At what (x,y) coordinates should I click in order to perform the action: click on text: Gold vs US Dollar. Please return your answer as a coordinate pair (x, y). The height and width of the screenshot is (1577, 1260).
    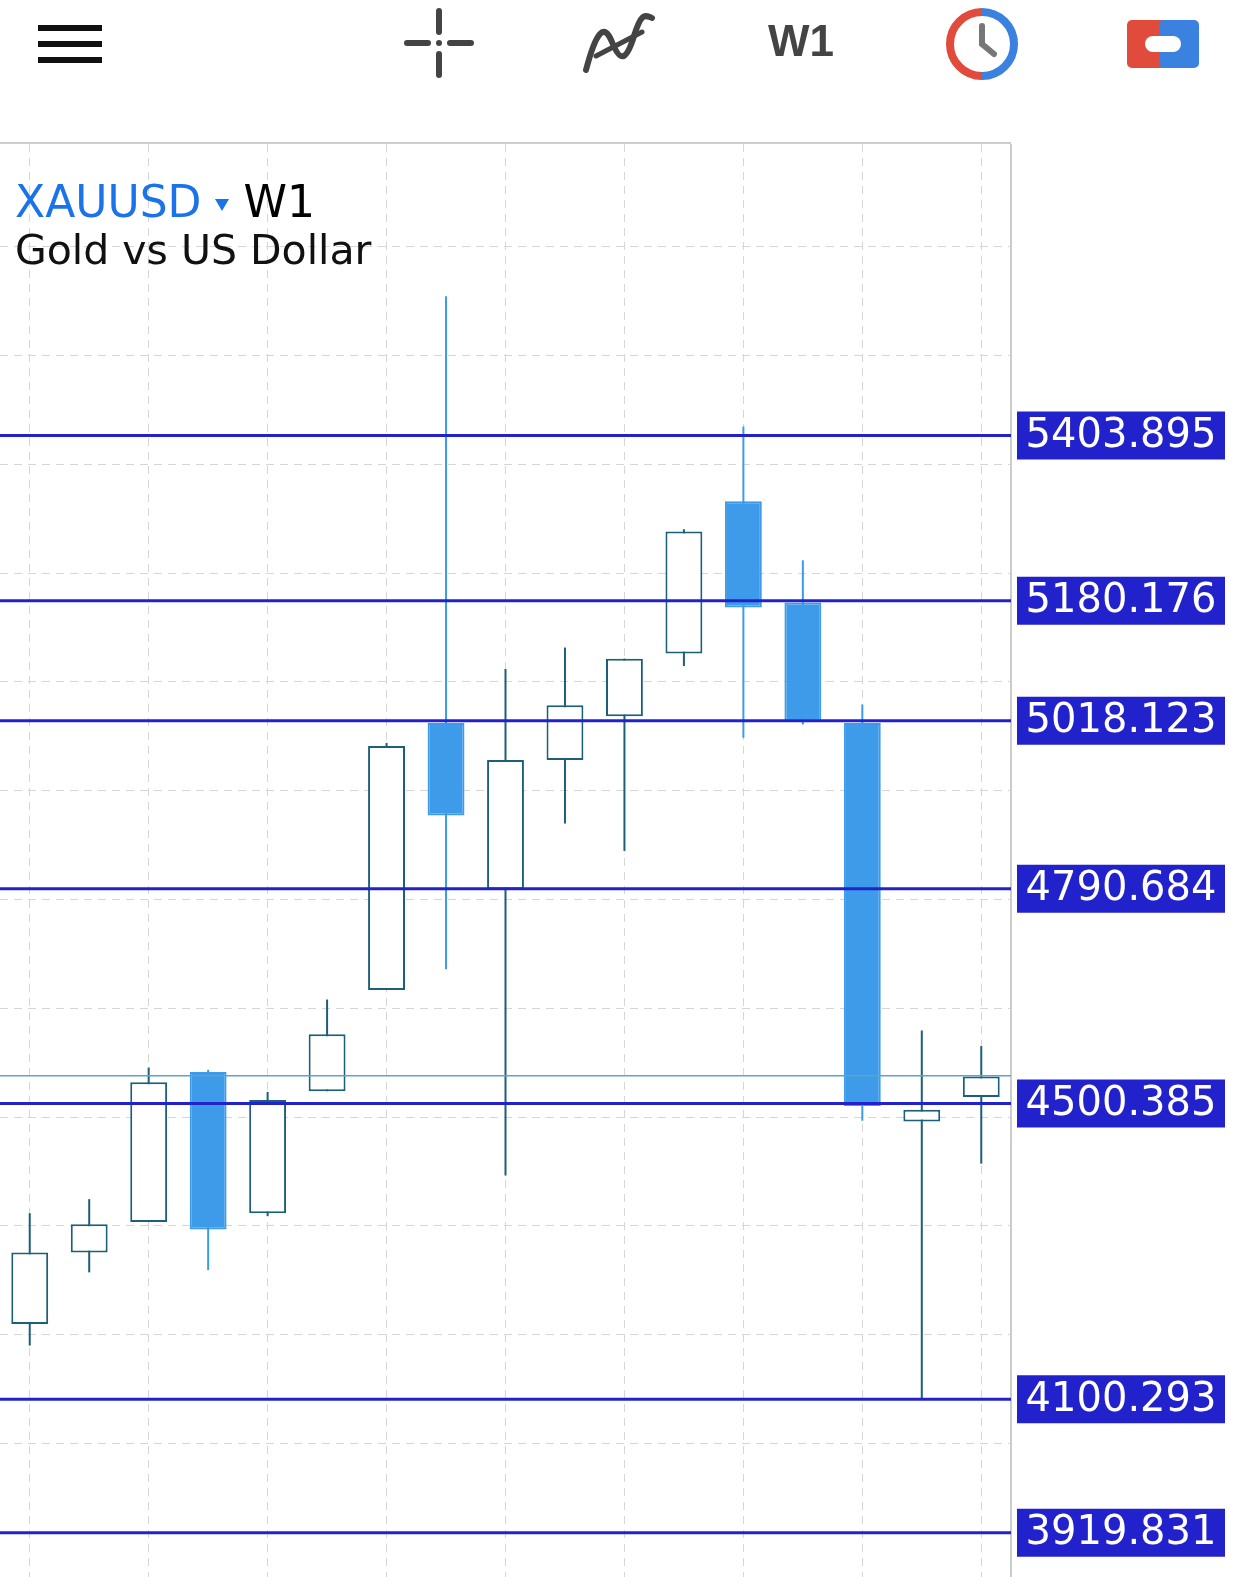
    Looking at the image, I should click on (193, 250).